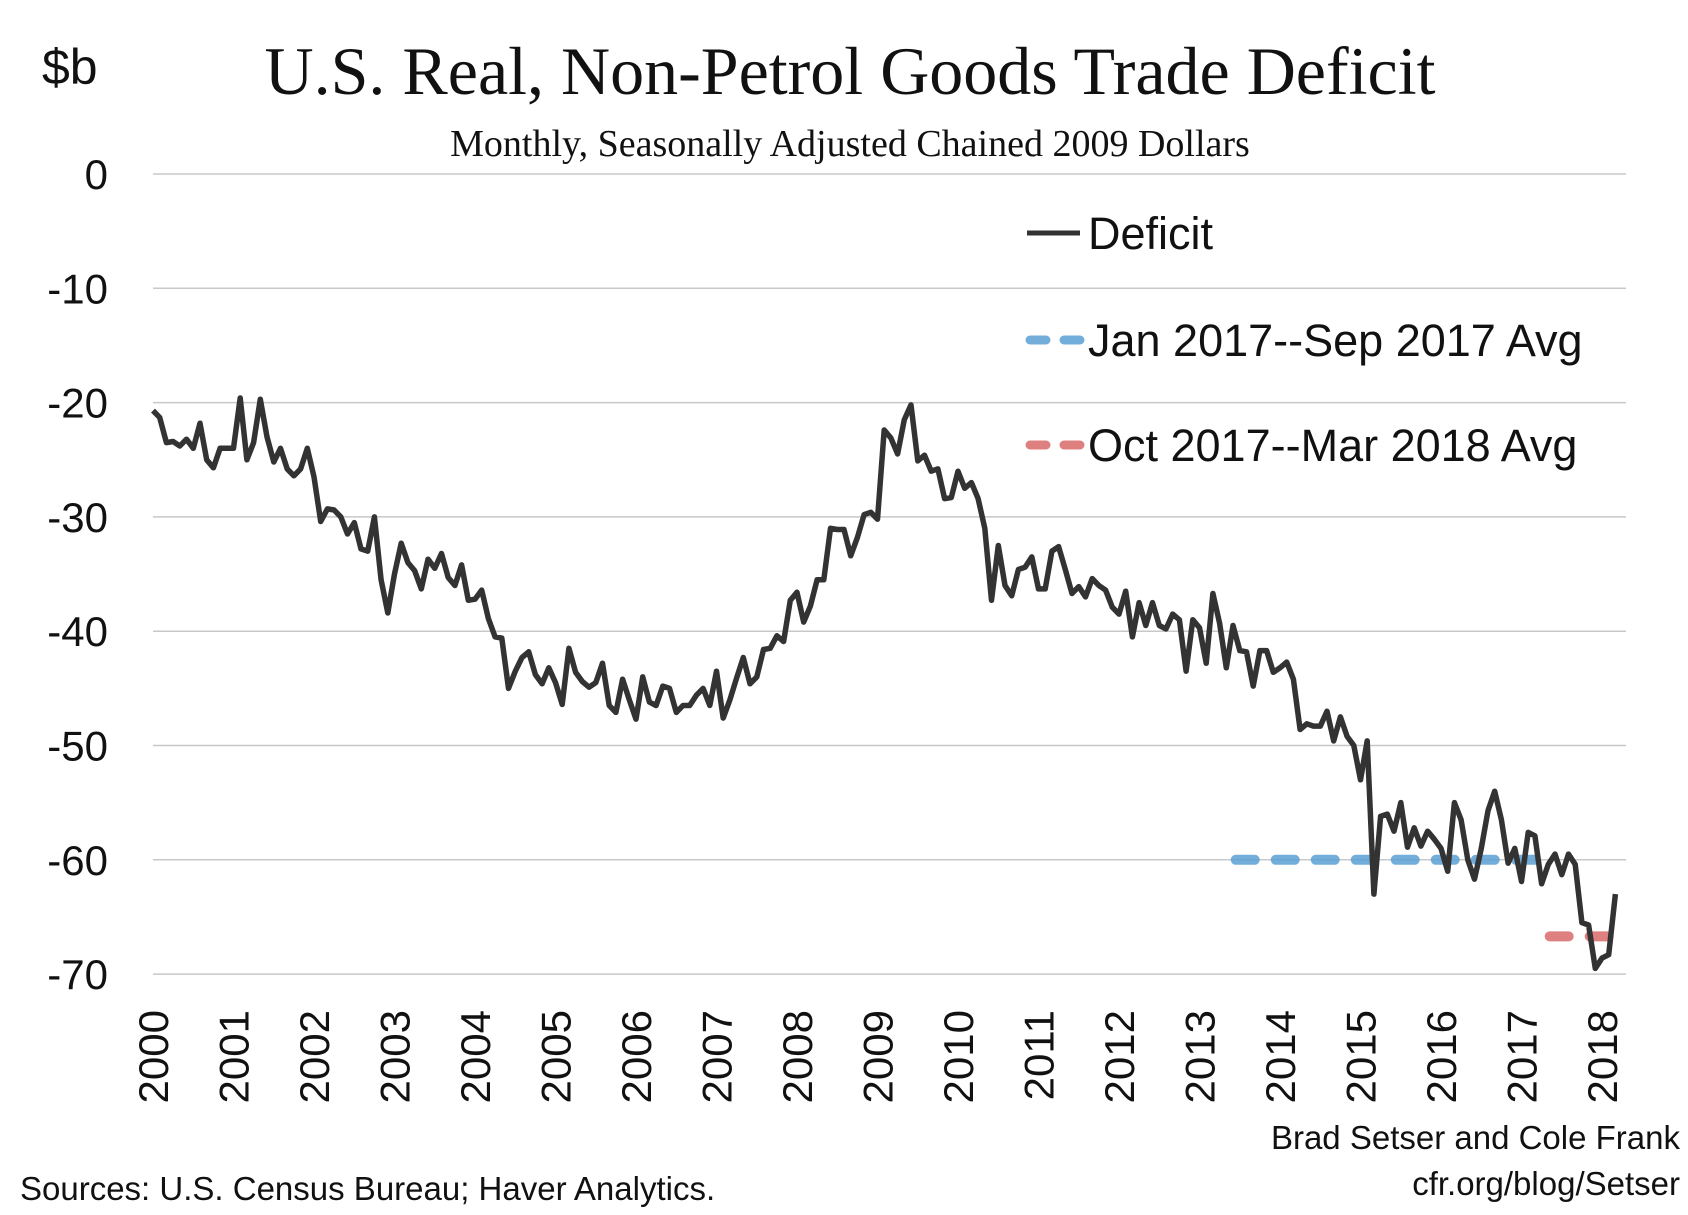 The image size is (1688, 1215). What do you see at coordinates (77, 746) in the screenshot?
I see `y-tick-label: -50` at bounding box center [77, 746].